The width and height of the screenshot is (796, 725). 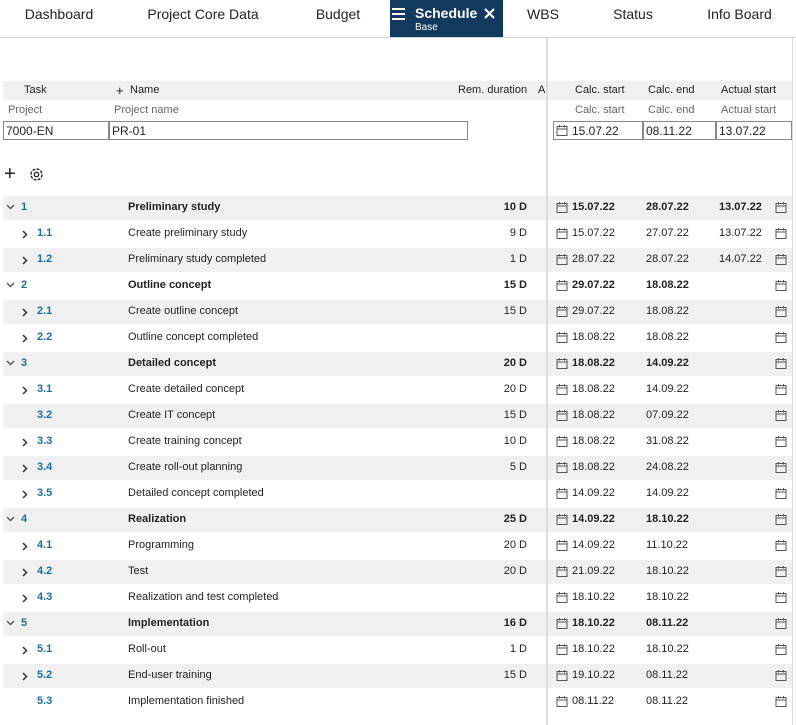 What do you see at coordinates (679, 130) in the screenshot?
I see `filter-input: 08.11.22` at bounding box center [679, 130].